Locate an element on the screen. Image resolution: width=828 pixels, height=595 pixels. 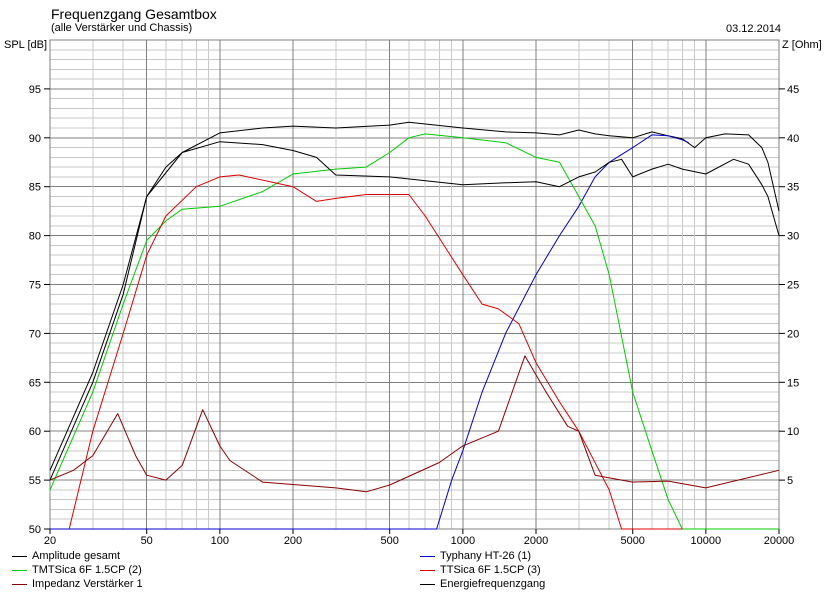
legend-item: Typhany HT-26 (1) is located at coordinates (475, 556).